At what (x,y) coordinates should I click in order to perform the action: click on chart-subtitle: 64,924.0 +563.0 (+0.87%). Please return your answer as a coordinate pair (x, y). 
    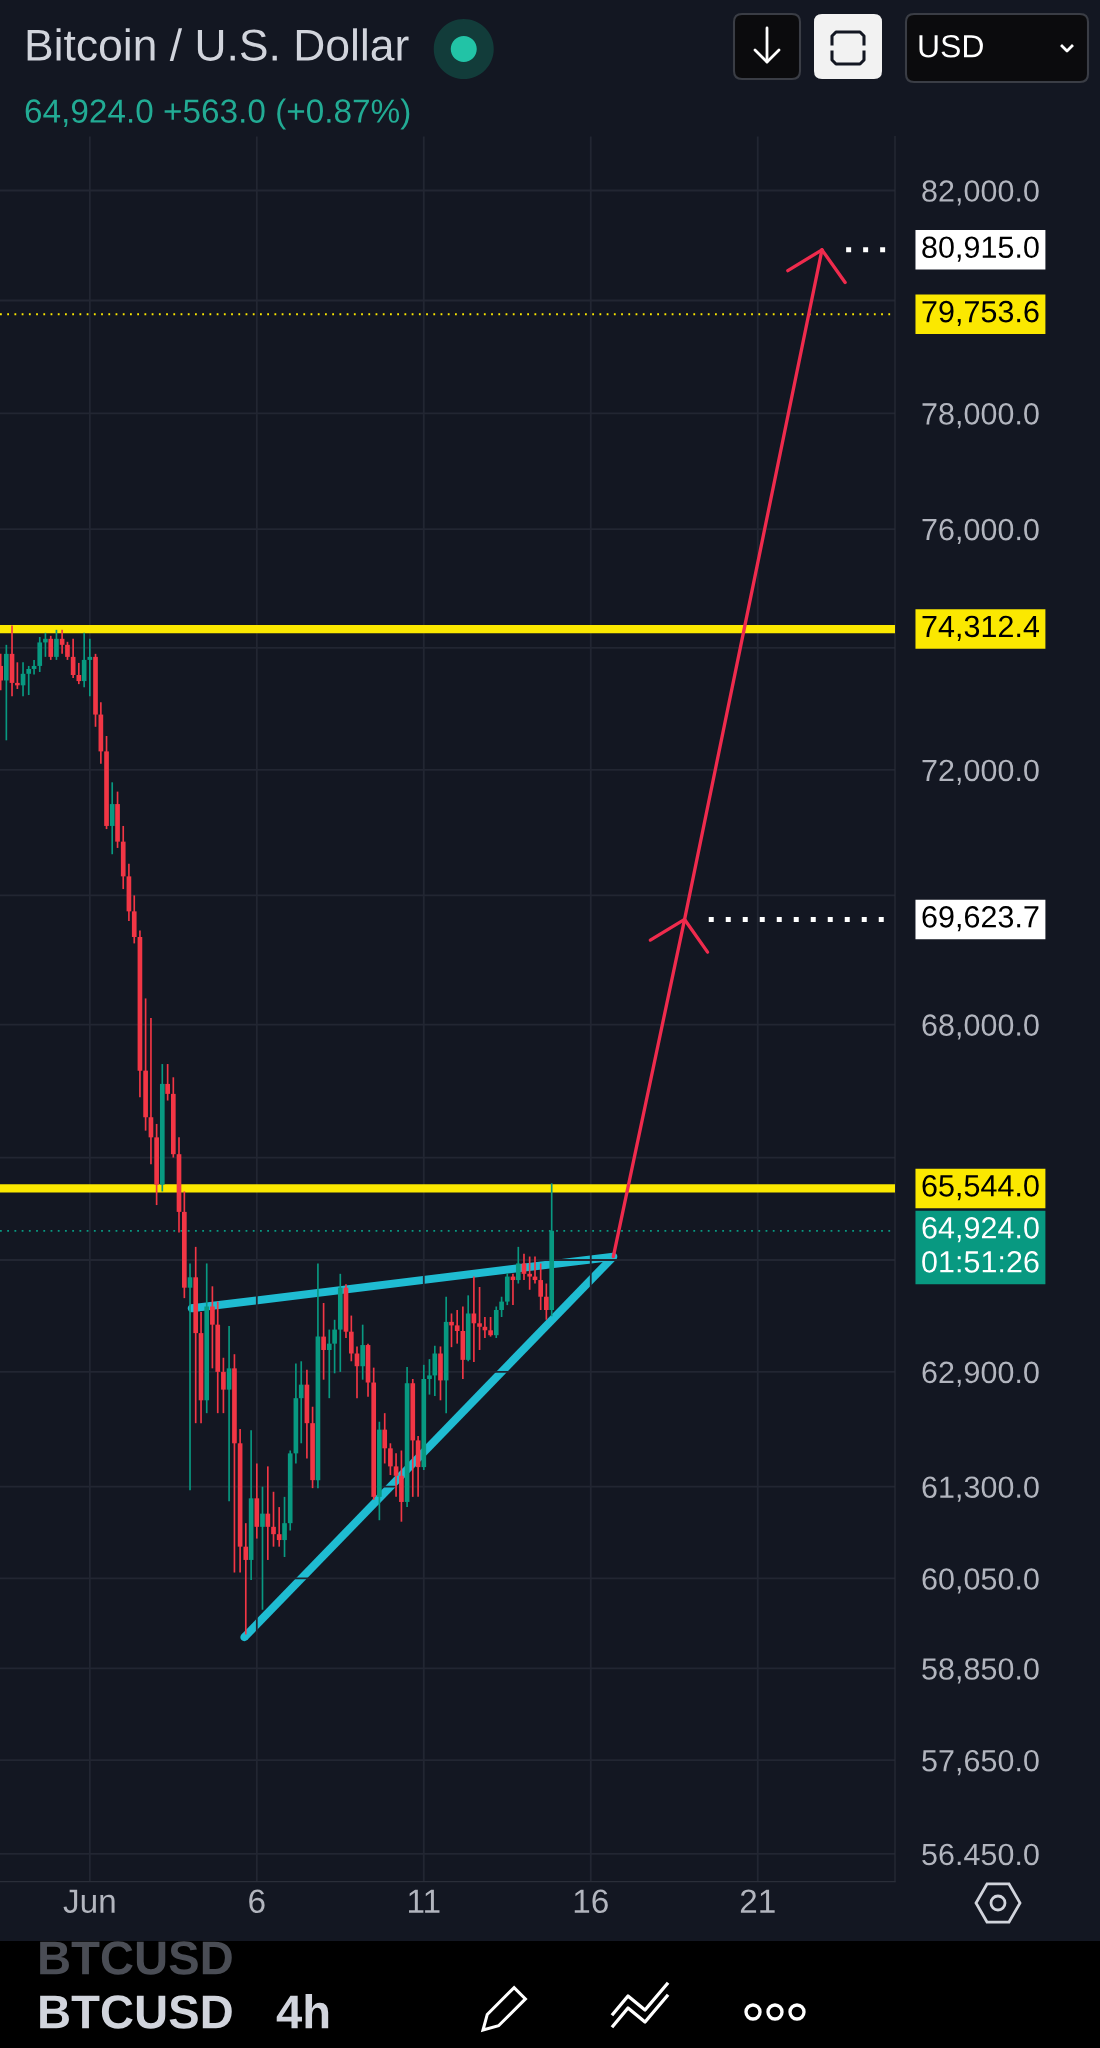
    Looking at the image, I should click on (217, 114).